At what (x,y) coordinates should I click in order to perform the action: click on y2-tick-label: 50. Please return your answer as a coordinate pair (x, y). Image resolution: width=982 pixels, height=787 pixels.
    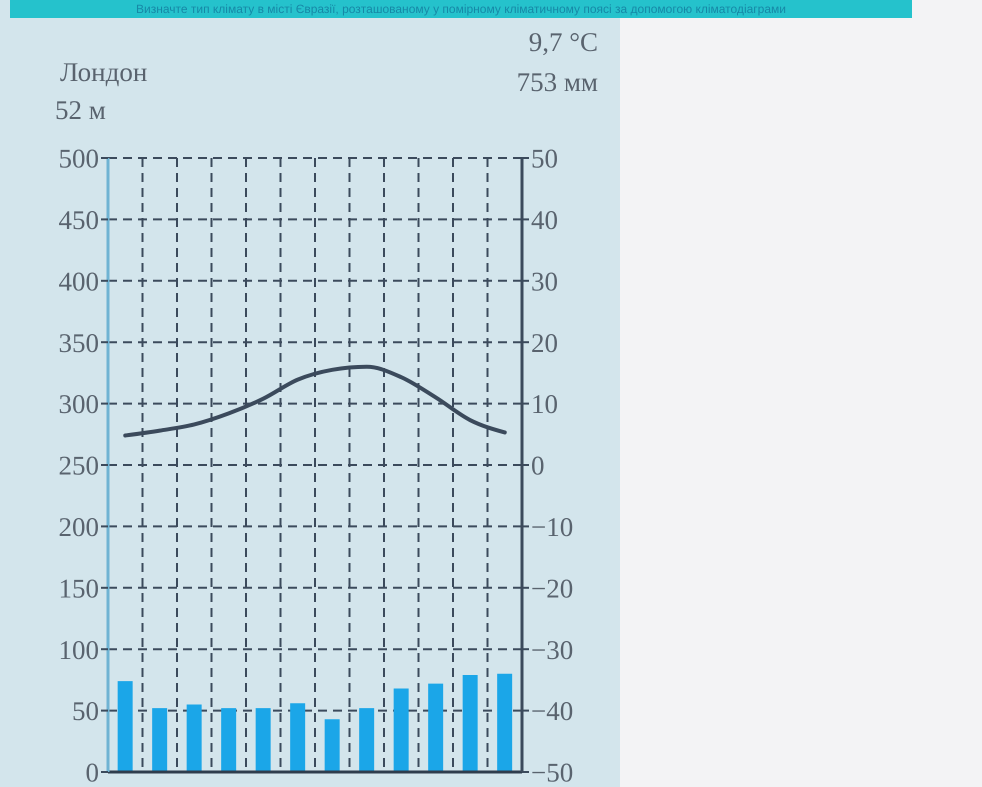
    Looking at the image, I should click on (544, 159).